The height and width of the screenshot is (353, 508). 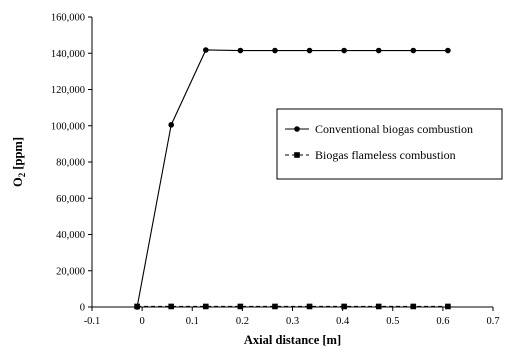 I want to click on x-axis-ticks: -0.1 0 0.1 0.2 0.3 0.4 0.5 0.6 0.7, so click(x=292, y=317).